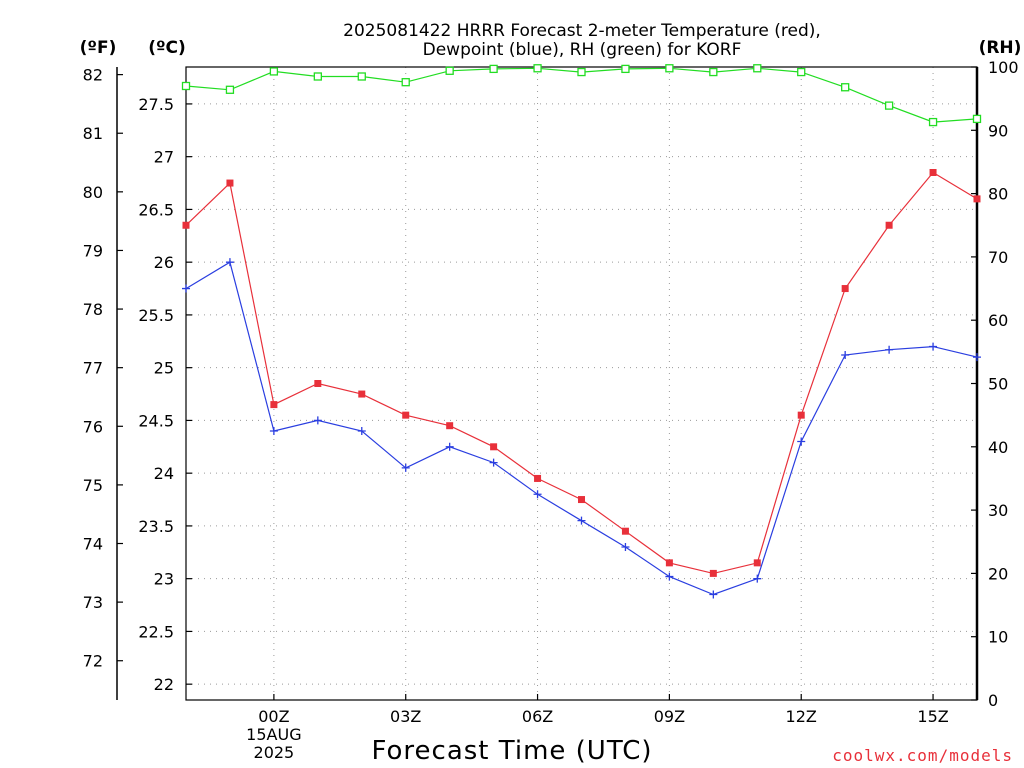 The height and width of the screenshot is (768, 1024). I want to click on x-tick-label: 2025, so click(274, 752).